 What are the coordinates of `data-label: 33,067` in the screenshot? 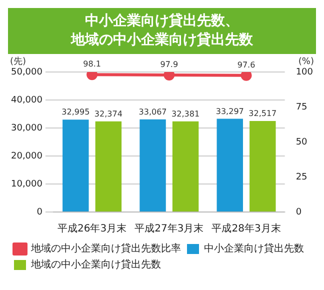 It's located at (152, 111).